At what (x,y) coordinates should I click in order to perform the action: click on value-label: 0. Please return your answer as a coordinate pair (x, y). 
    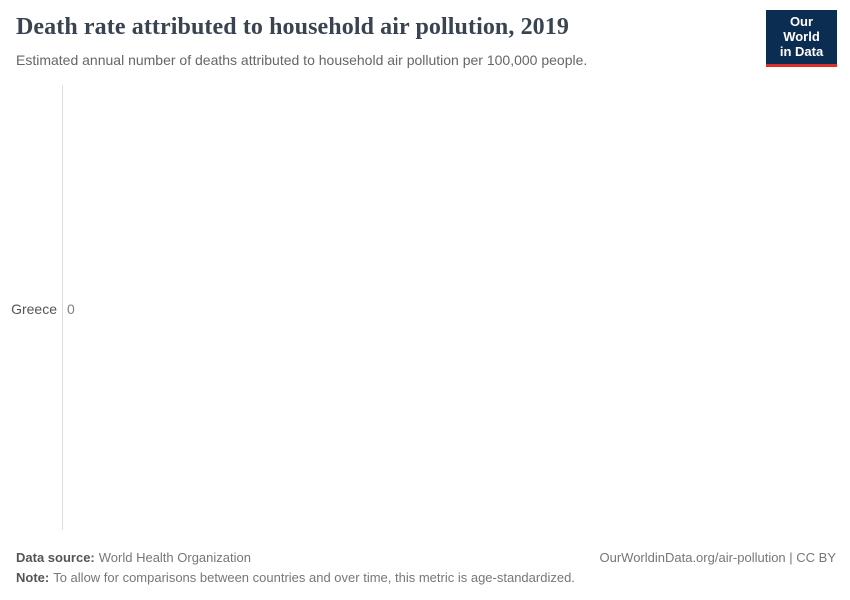
    Looking at the image, I should click on (71, 309).